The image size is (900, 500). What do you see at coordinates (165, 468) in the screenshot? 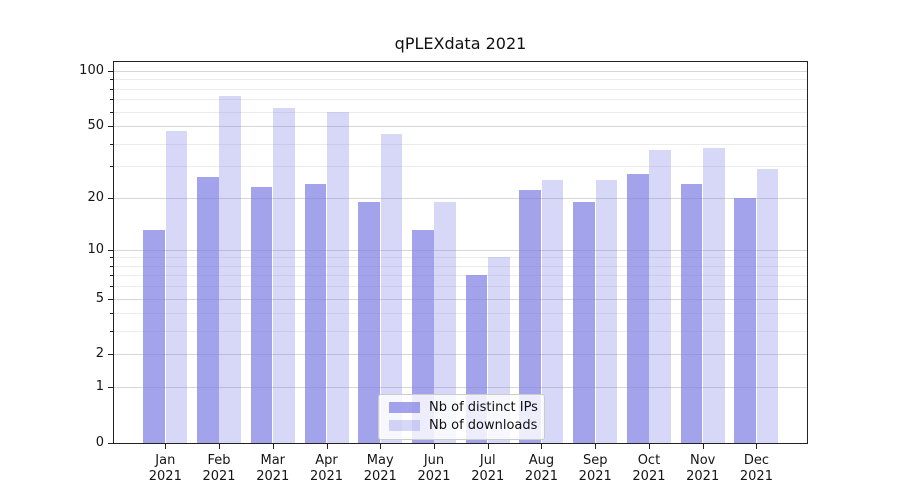
I see `x-tick-label-jan: Jan 2021` at bounding box center [165, 468].